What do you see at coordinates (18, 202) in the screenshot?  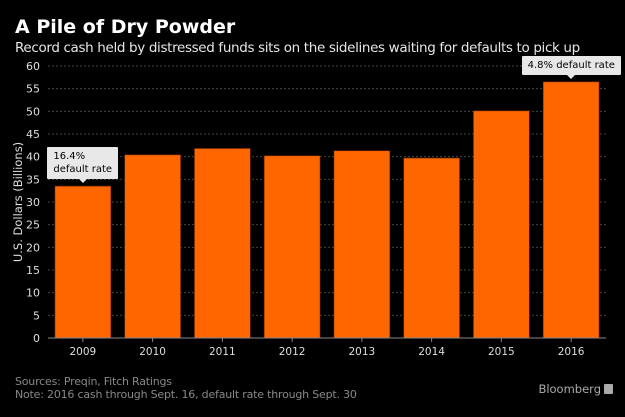 I see `y-axis-label: U.S. Dollars (Billions)` at bounding box center [18, 202].